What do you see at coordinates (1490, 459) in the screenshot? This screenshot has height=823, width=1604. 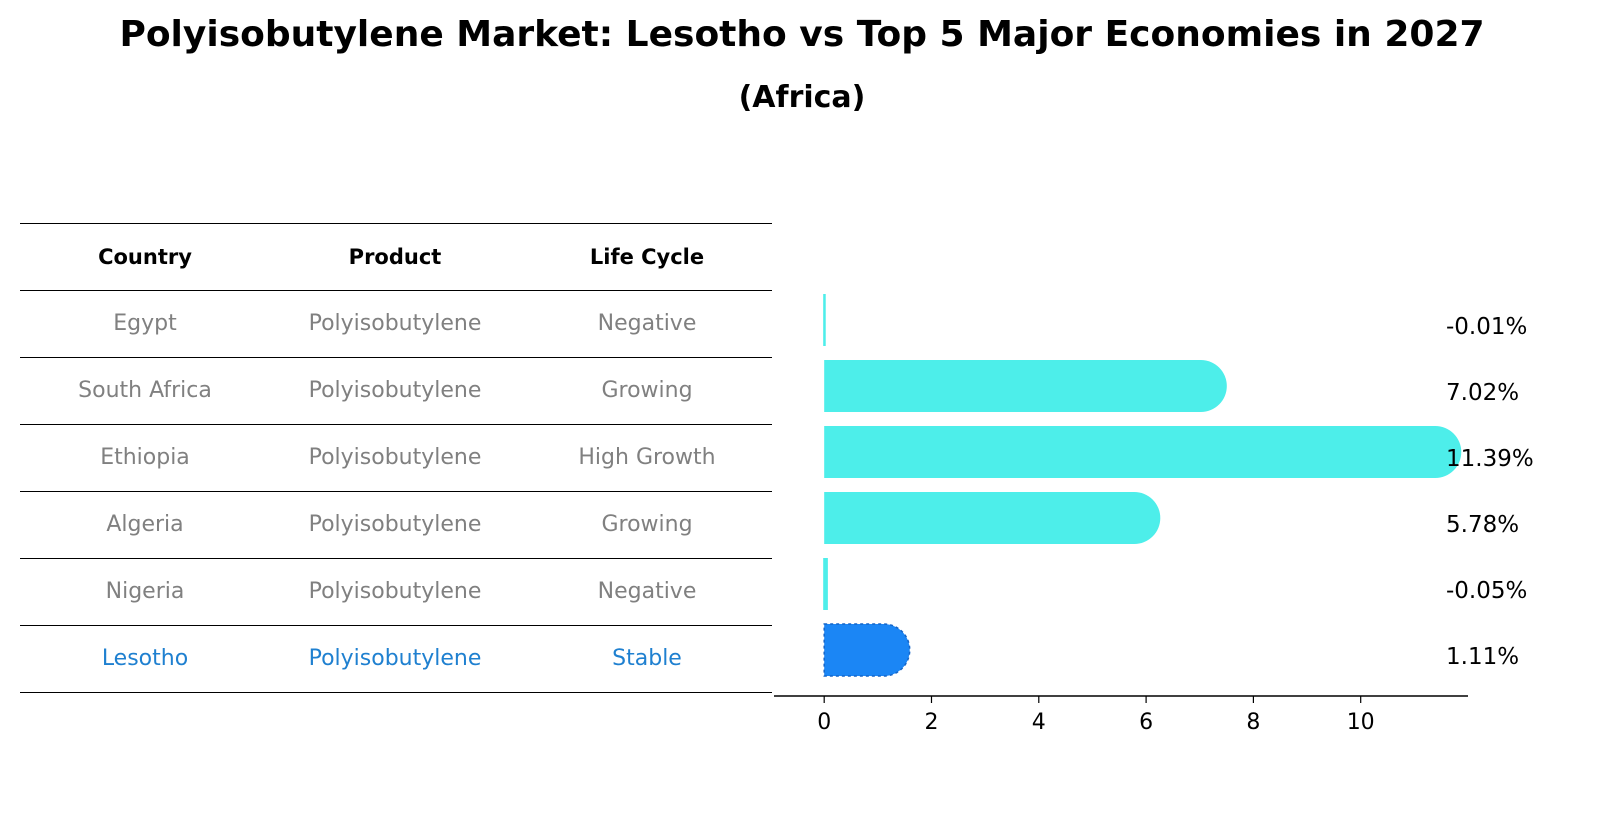 I see `value-label: 11.39%` at bounding box center [1490, 459].